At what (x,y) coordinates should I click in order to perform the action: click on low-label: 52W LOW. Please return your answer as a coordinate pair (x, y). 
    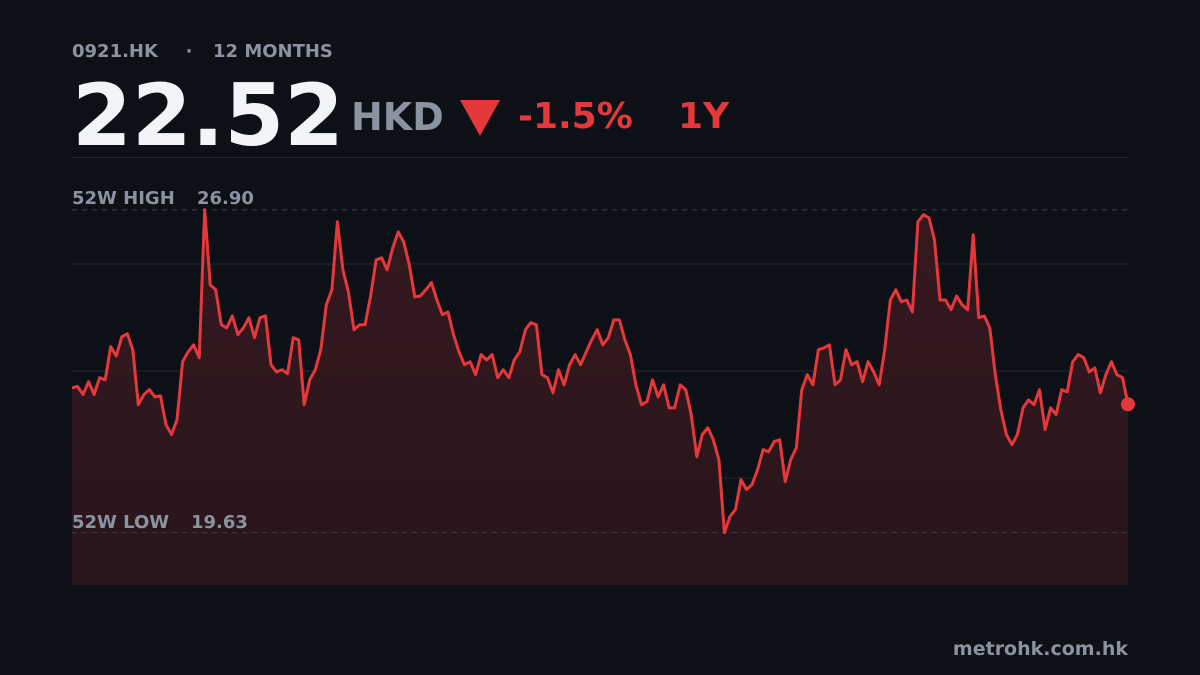
    Looking at the image, I should click on (120, 522).